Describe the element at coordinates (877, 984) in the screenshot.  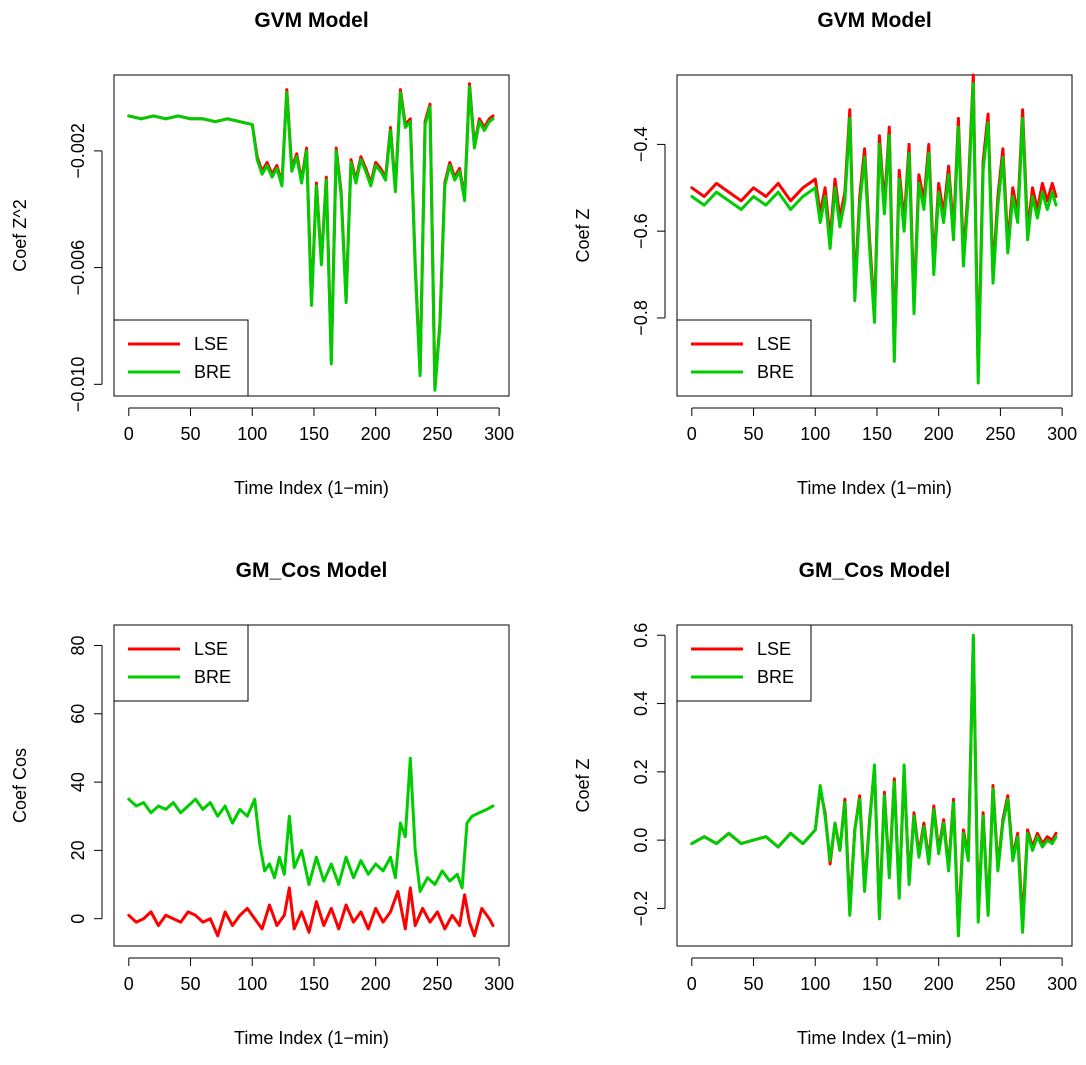
I see `chart4-x-tick-label: 150` at that location.